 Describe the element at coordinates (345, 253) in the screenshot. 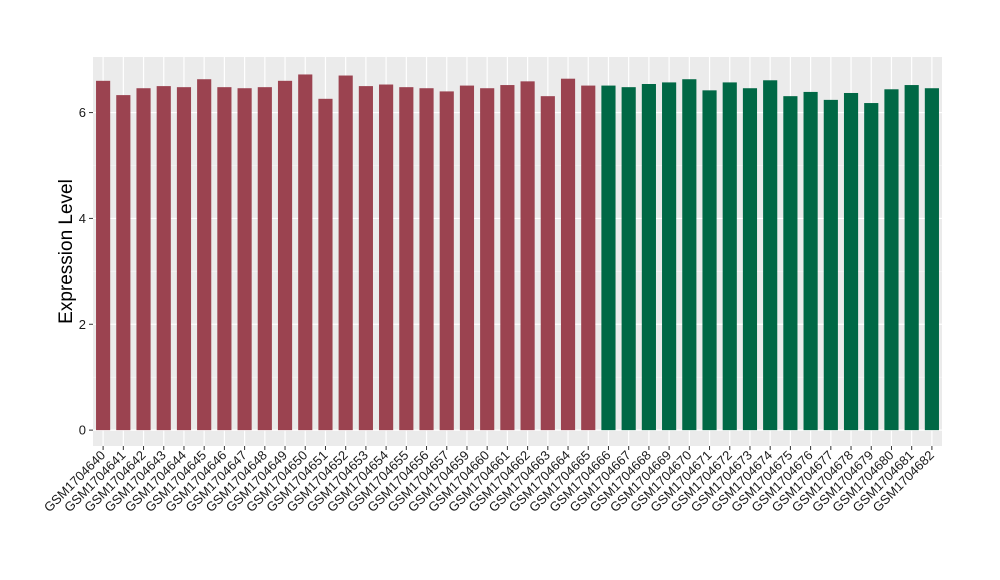

I see `bar-GSM1704652` at that location.